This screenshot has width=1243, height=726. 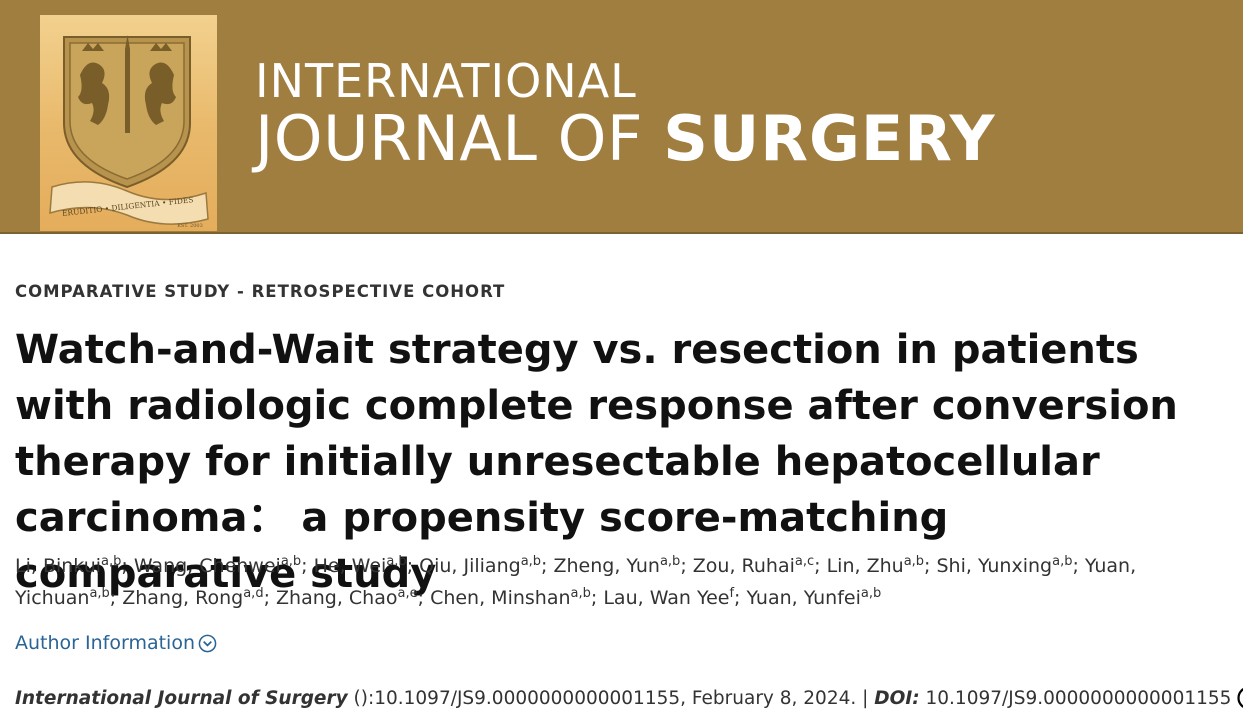 What do you see at coordinates (625, 138) in the screenshot?
I see `journal-title-line2: JOURNAL OF SURGERY` at bounding box center [625, 138].